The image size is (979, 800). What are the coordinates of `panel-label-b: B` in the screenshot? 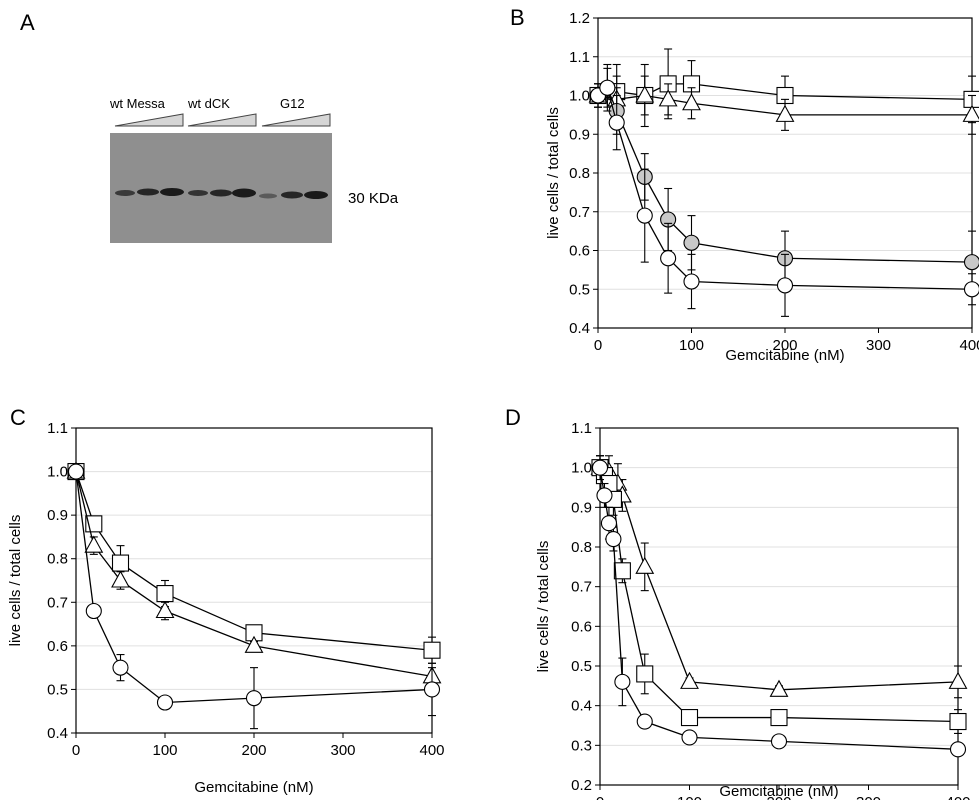 It's located at (517, 17).